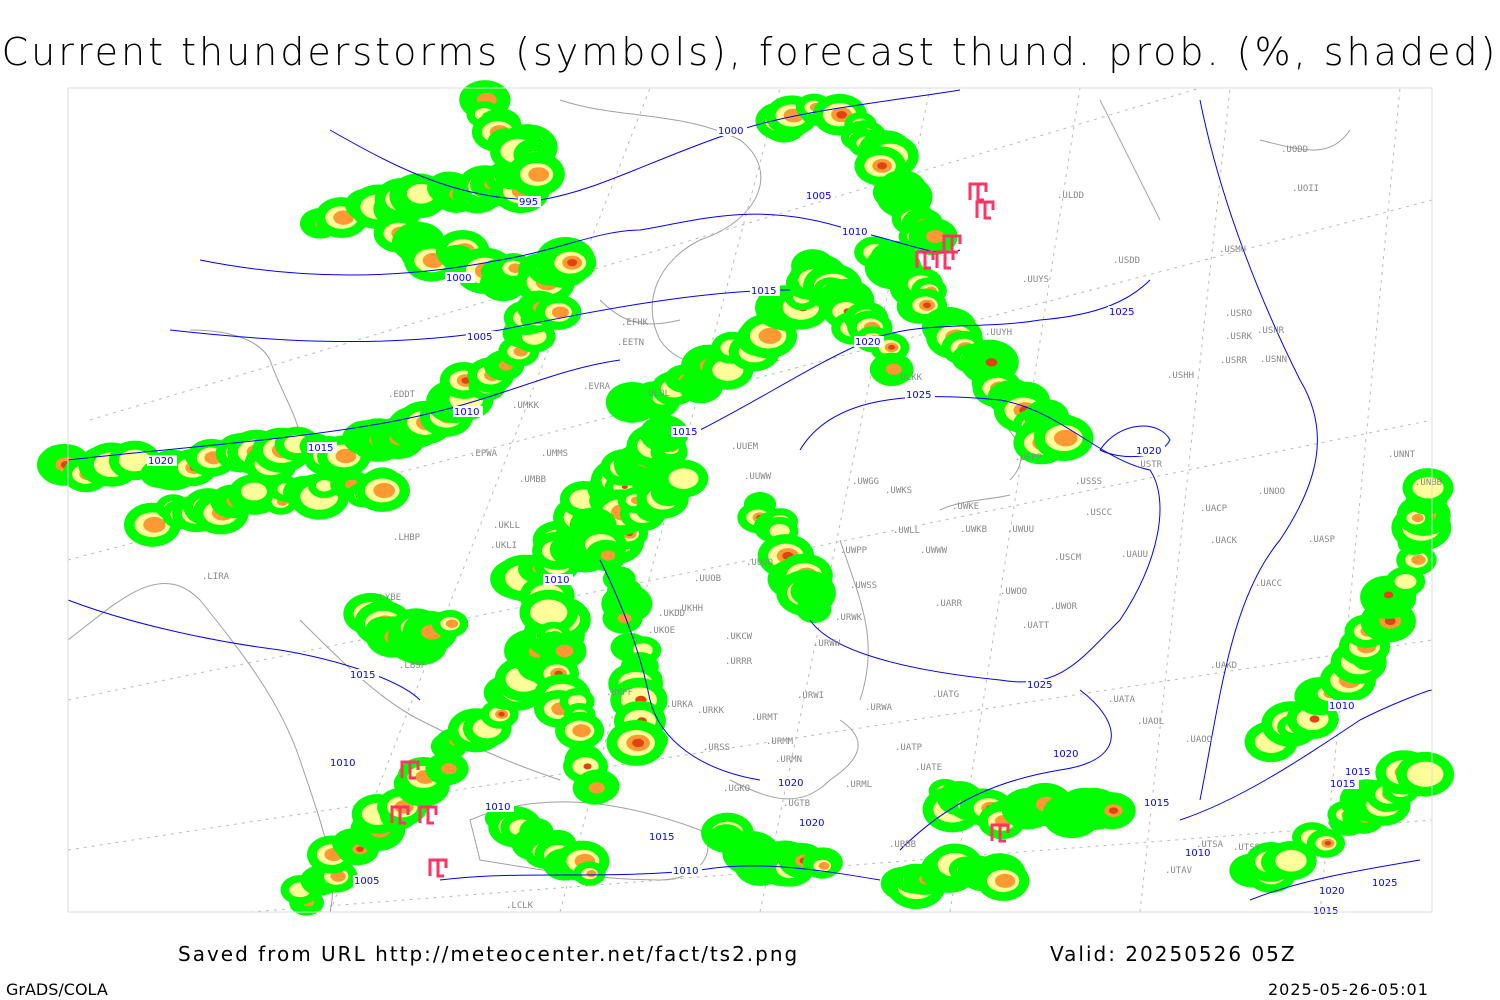 This screenshot has width=1500, height=1000. Describe the element at coordinates (973, 530) in the screenshot. I see `station-label: .UWKB` at that location.